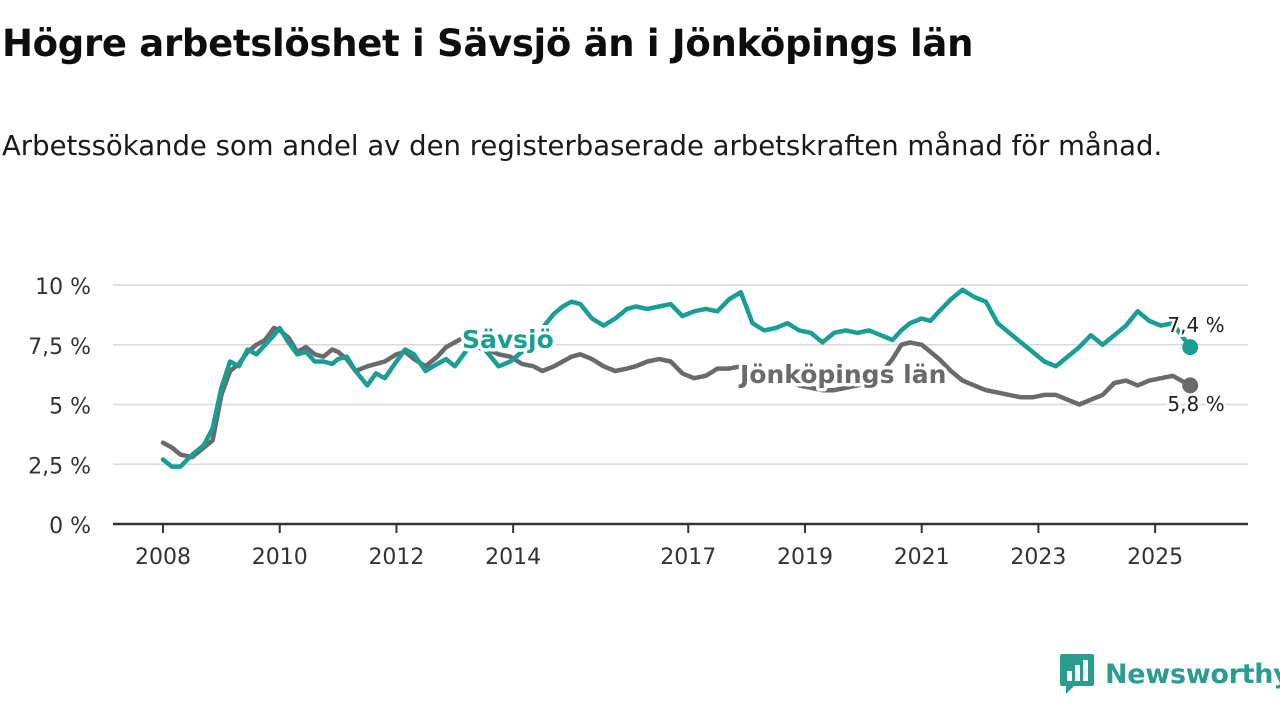 The image size is (1280, 720). I want to click on x-axis: 2008 2010 2012 2014 2017 2019 2021 2023 2025, so click(680, 546).